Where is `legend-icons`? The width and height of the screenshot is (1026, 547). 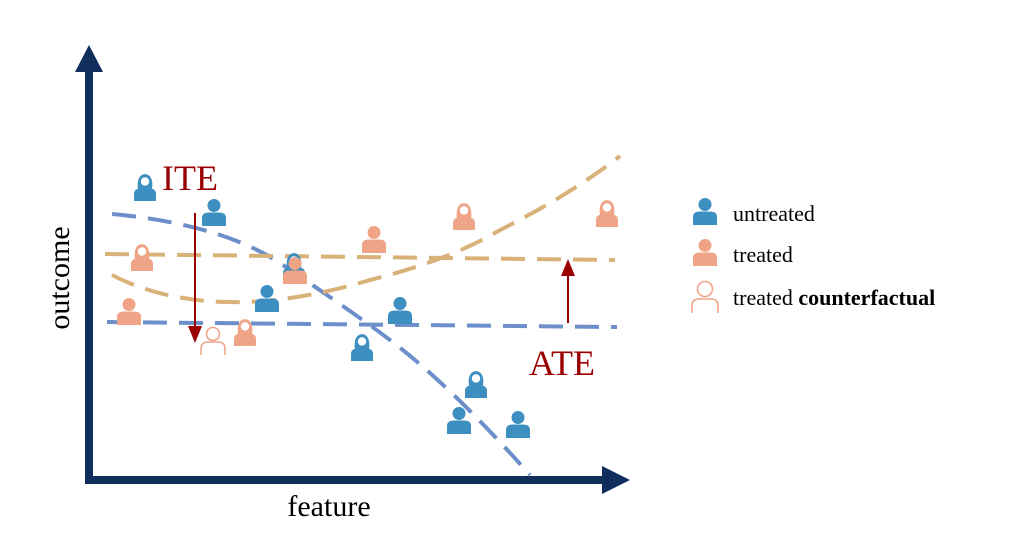 legend-icons is located at coordinates (705, 255).